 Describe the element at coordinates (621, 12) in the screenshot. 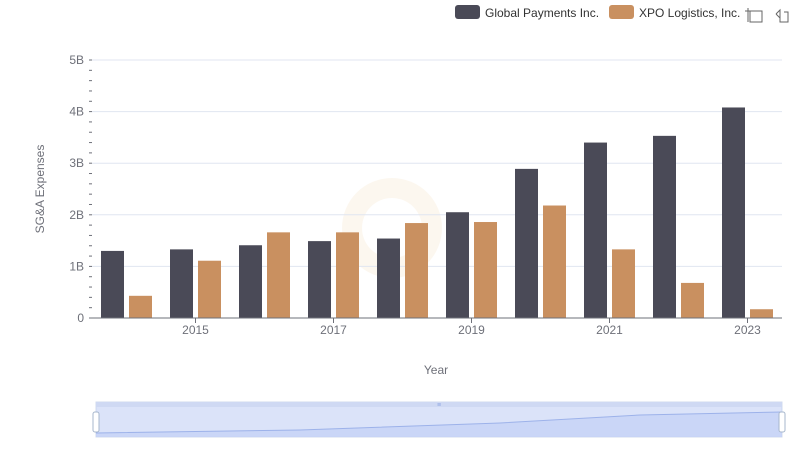

I see `legend-swatch-xpo-logistics` at that location.